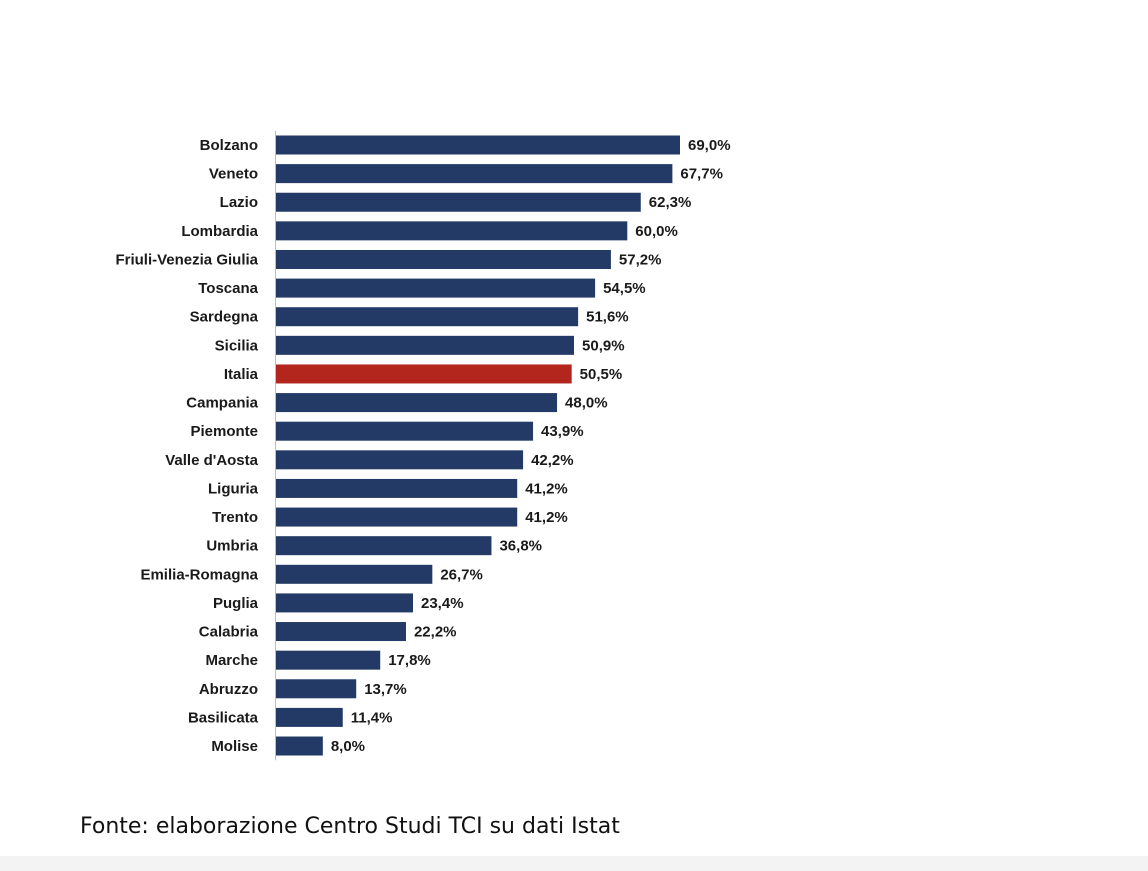 This screenshot has width=1148, height=871. Describe the element at coordinates (562, 431) in the screenshot. I see `value-label-piemonte: 43,9%` at that location.